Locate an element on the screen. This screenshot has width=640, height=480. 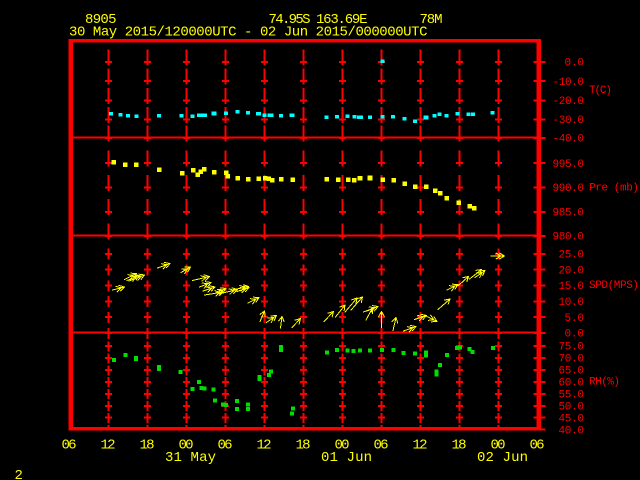
svg-text: SPD(MPS) is located at coordinates (614, 286).